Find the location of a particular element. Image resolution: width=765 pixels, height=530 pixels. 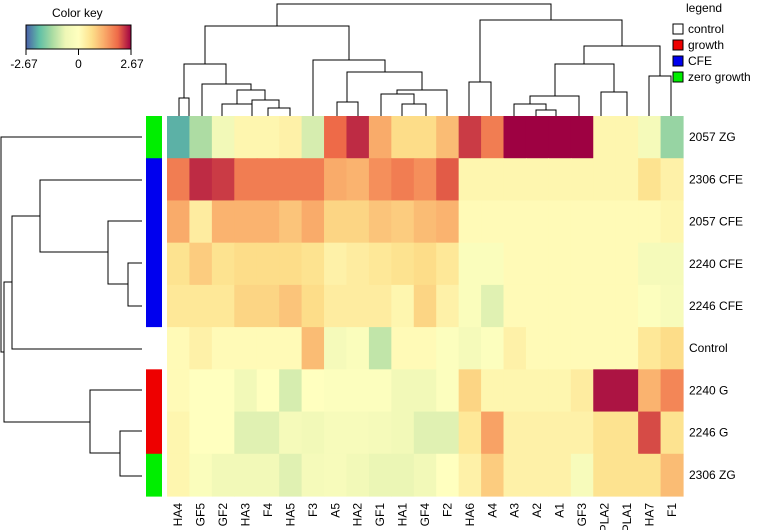

column-label: HA7 is located at coordinates (649, 515).